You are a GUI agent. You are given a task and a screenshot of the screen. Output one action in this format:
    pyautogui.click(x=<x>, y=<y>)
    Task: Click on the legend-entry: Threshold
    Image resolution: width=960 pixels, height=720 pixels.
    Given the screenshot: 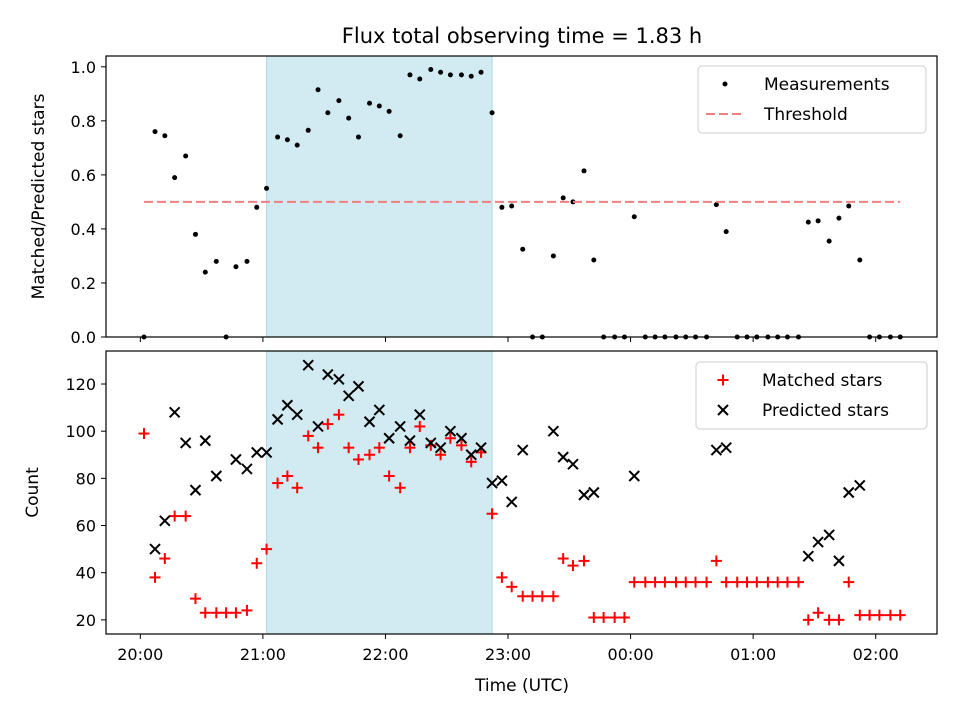 What is the action you would take?
    pyautogui.click(x=777, y=115)
    